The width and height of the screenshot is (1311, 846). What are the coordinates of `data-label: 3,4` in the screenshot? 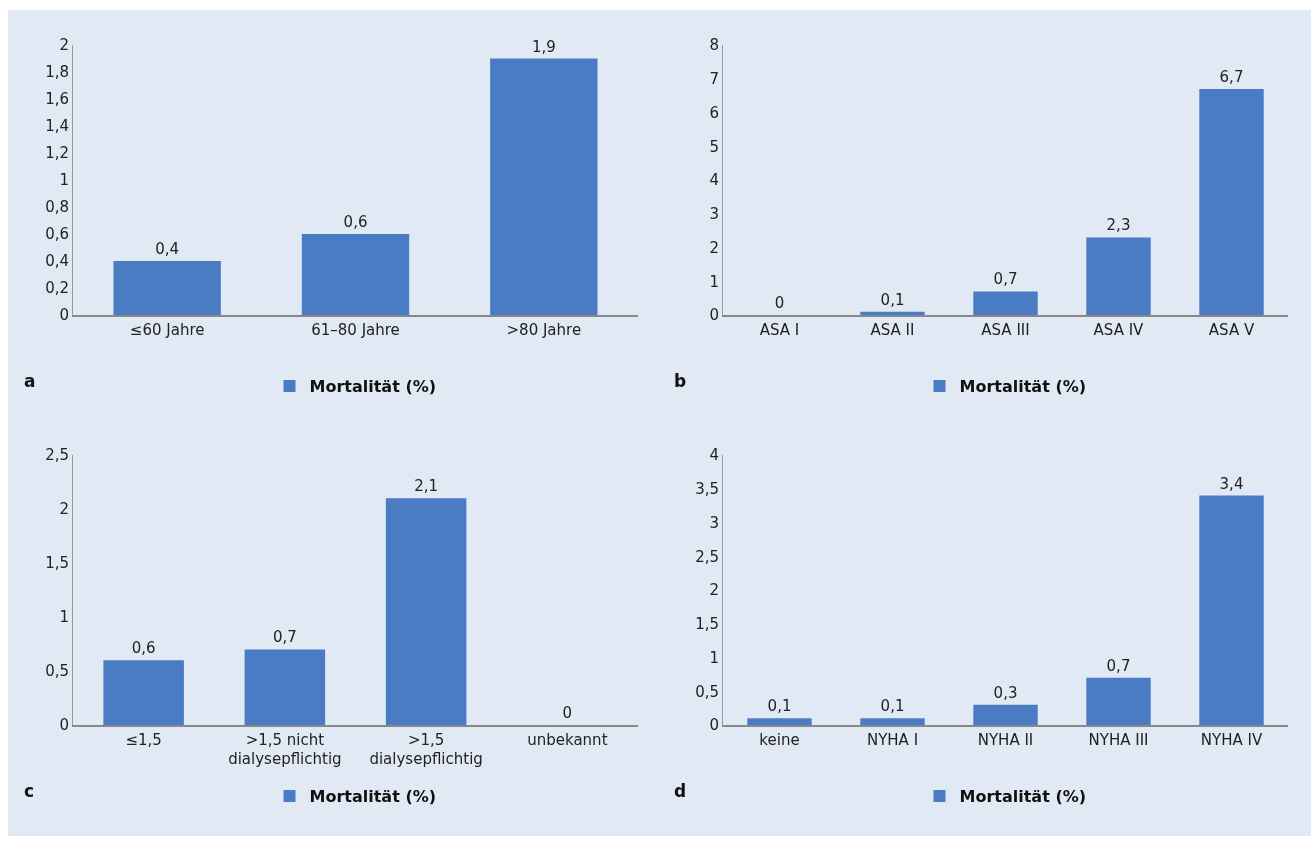 It's located at (1231, 483).